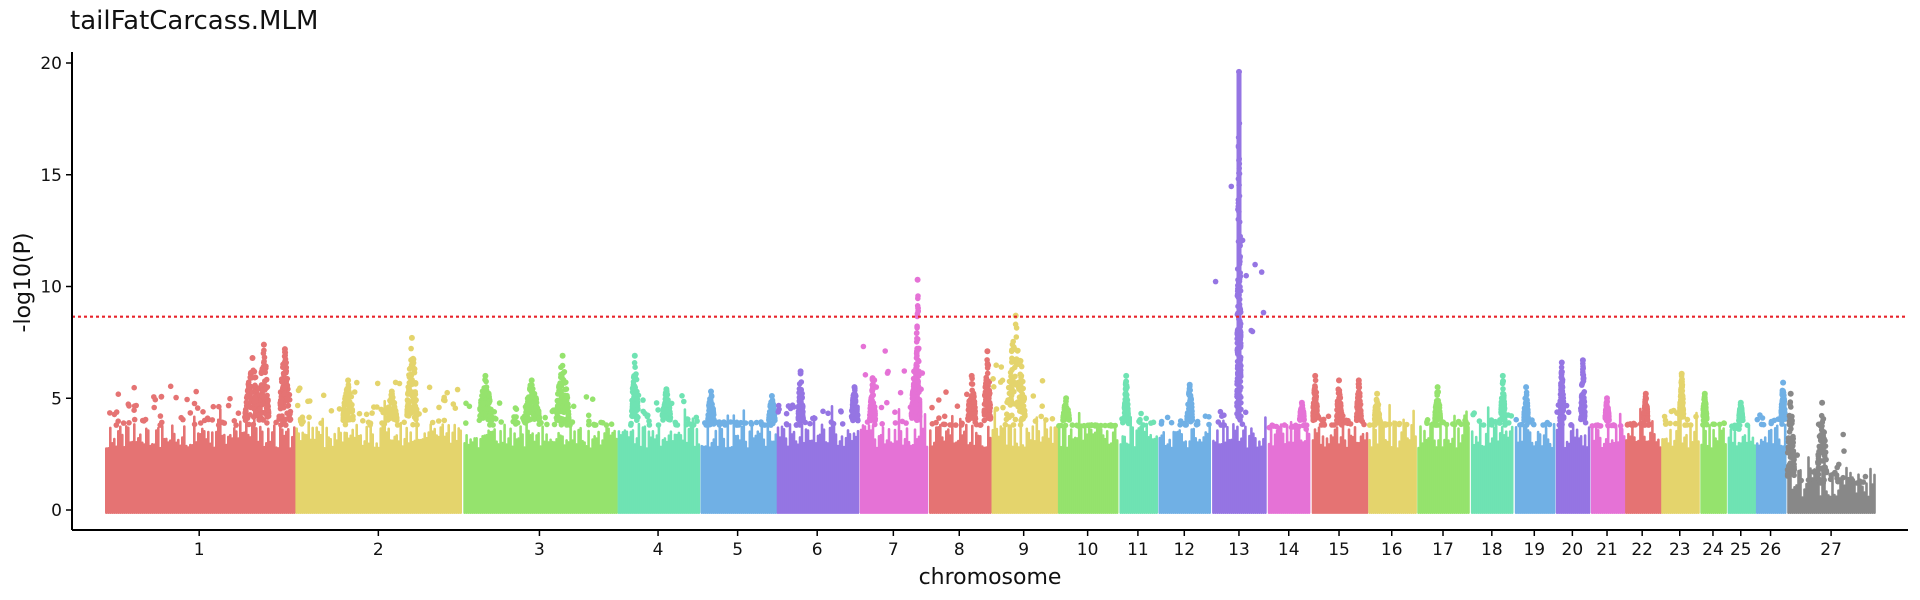 The height and width of the screenshot is (600, 1920). Describe the element at coordinates (817, 550) in the screenshot. I see `x-tick-label-chr-6: 6` at that location.